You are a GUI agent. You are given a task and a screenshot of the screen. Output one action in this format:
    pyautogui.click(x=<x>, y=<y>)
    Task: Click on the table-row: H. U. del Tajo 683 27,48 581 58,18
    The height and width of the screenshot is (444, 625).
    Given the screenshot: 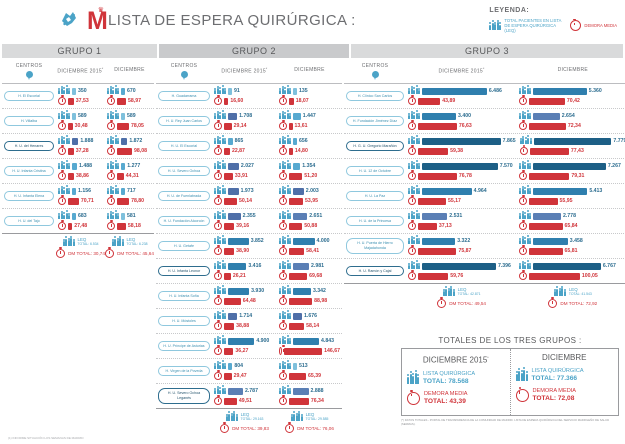 What is the action you would take?
    pyautogui.click(x=78, y=221)
    